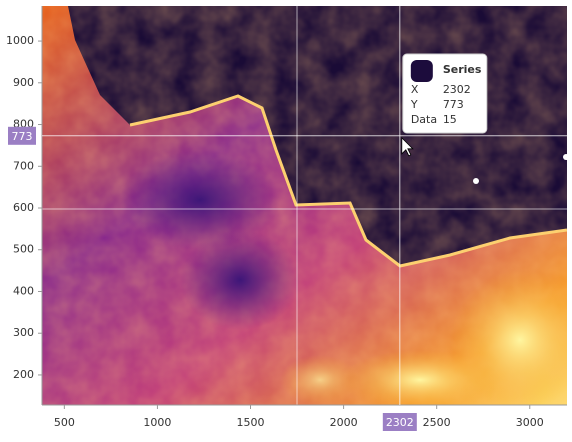  What do you see at coordinates (251, 422) in the screenshot?
I see `x-tick-label: 1500` at bounding box center [251, 422].